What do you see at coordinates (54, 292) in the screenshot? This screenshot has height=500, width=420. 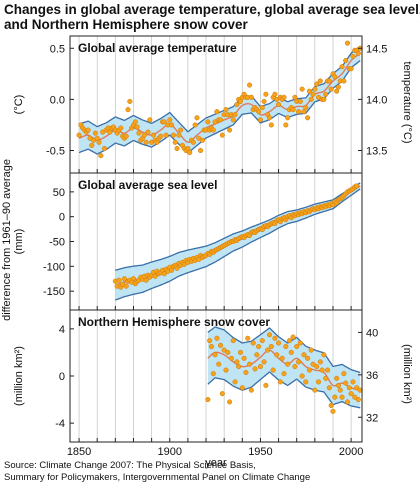 I see `y-tick-label: -150` at bounding box center [54, 292].